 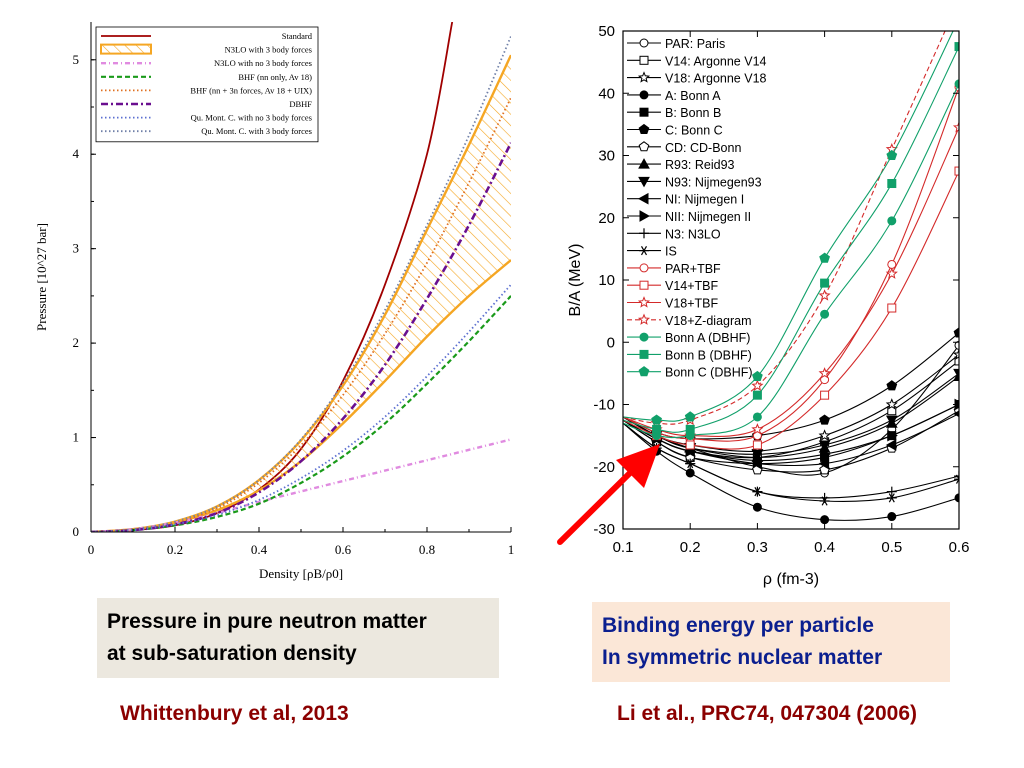 What do you see at coordinates (275, 77) in the screenshot?
I see `legend-label: BHF (nn only, Av 18)` at bounding box center [275, 77].